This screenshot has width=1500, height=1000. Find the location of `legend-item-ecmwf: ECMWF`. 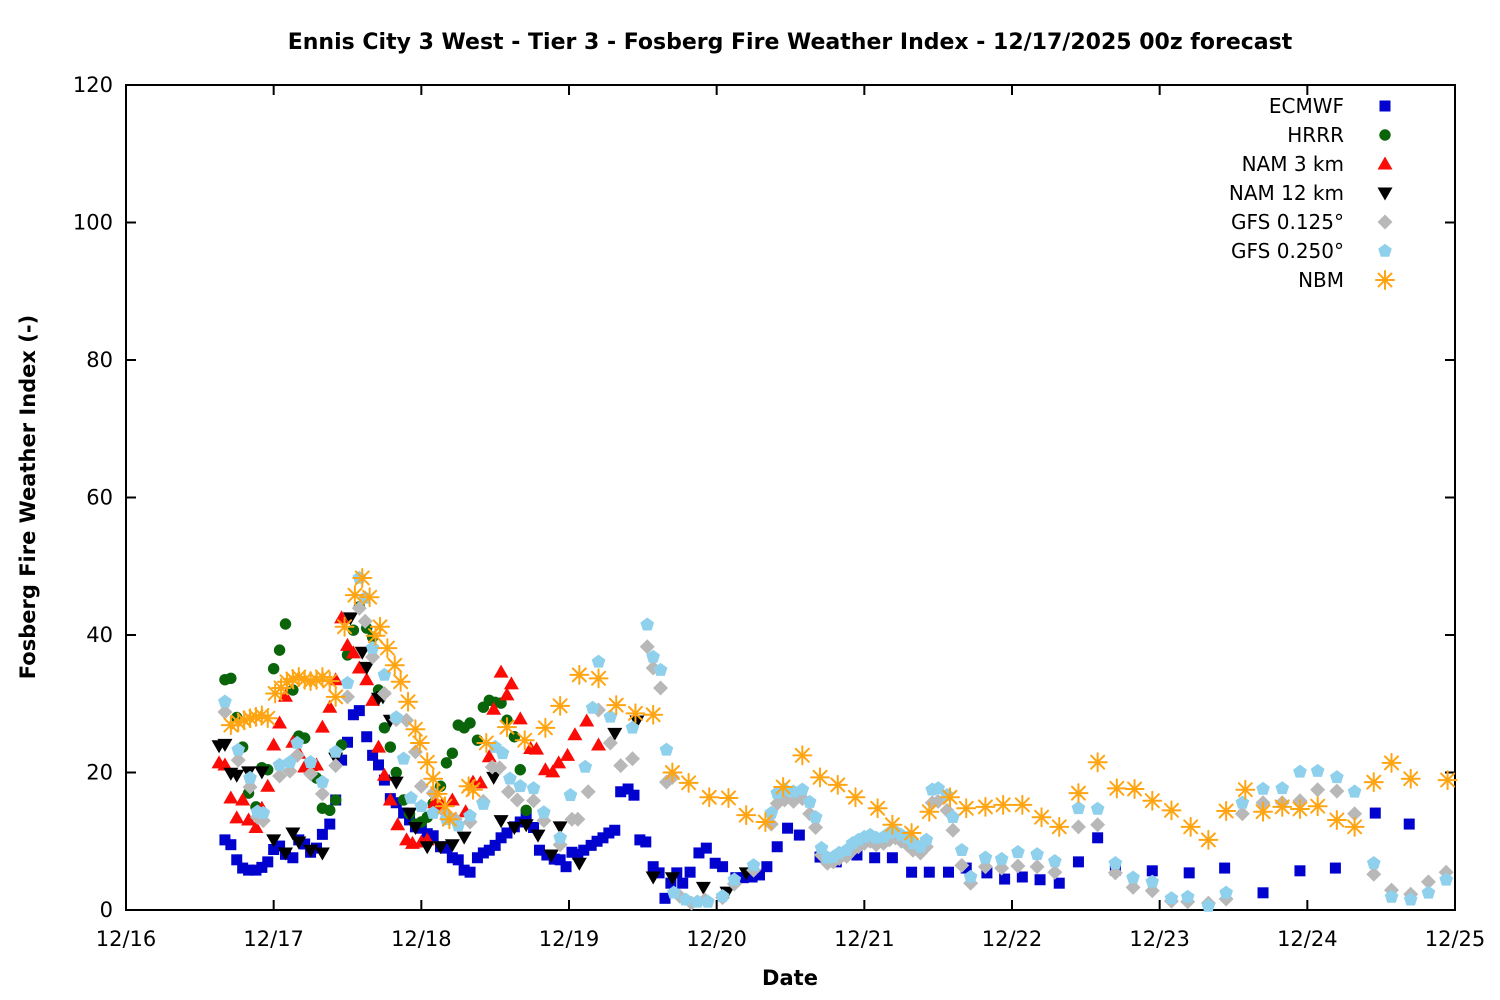

legend-item-ecmwf: ECMWF is located at coordinates (1314, 105).